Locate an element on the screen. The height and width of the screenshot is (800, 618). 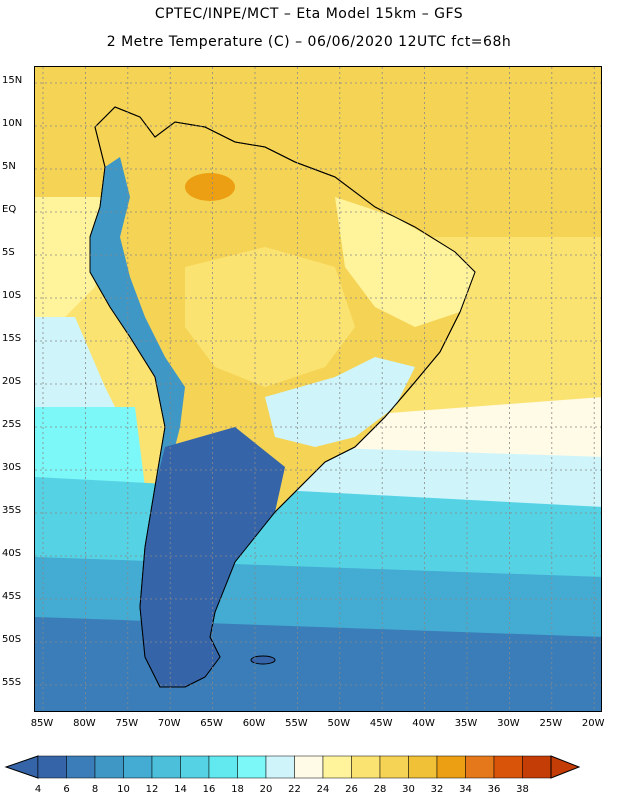
legend-tick-label: 18 is located at coordinates (237, 789).